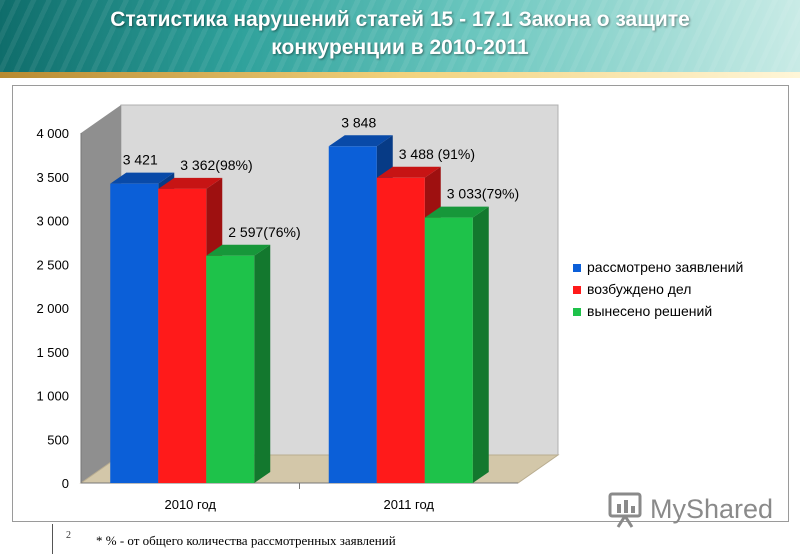 The image size is (800, 554). What do you see at coordinates (649, 311) in the screenshot?
I see `legend-label: вынесено решений` at bounding box center [649, 311].